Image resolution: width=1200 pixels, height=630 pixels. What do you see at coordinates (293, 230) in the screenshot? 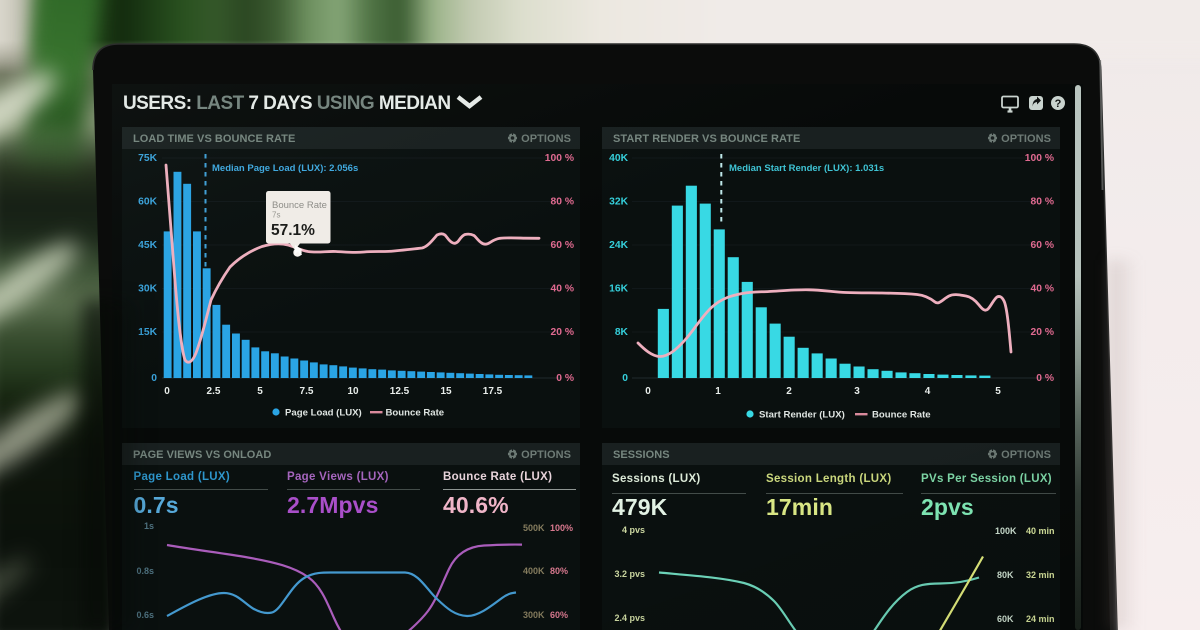
I see `svg-text: 57.1%` at bounding box center [293, 230].